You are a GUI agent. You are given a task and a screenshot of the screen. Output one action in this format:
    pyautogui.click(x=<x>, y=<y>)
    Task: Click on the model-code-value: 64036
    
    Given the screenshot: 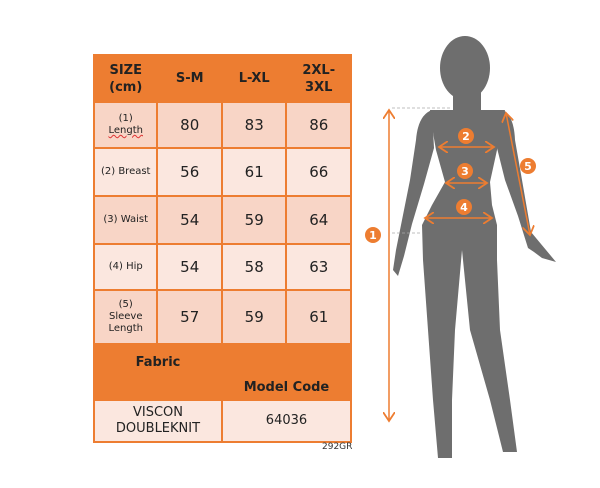 What is the action you would take?
    pyautogui.click(x=286, y=421)
    